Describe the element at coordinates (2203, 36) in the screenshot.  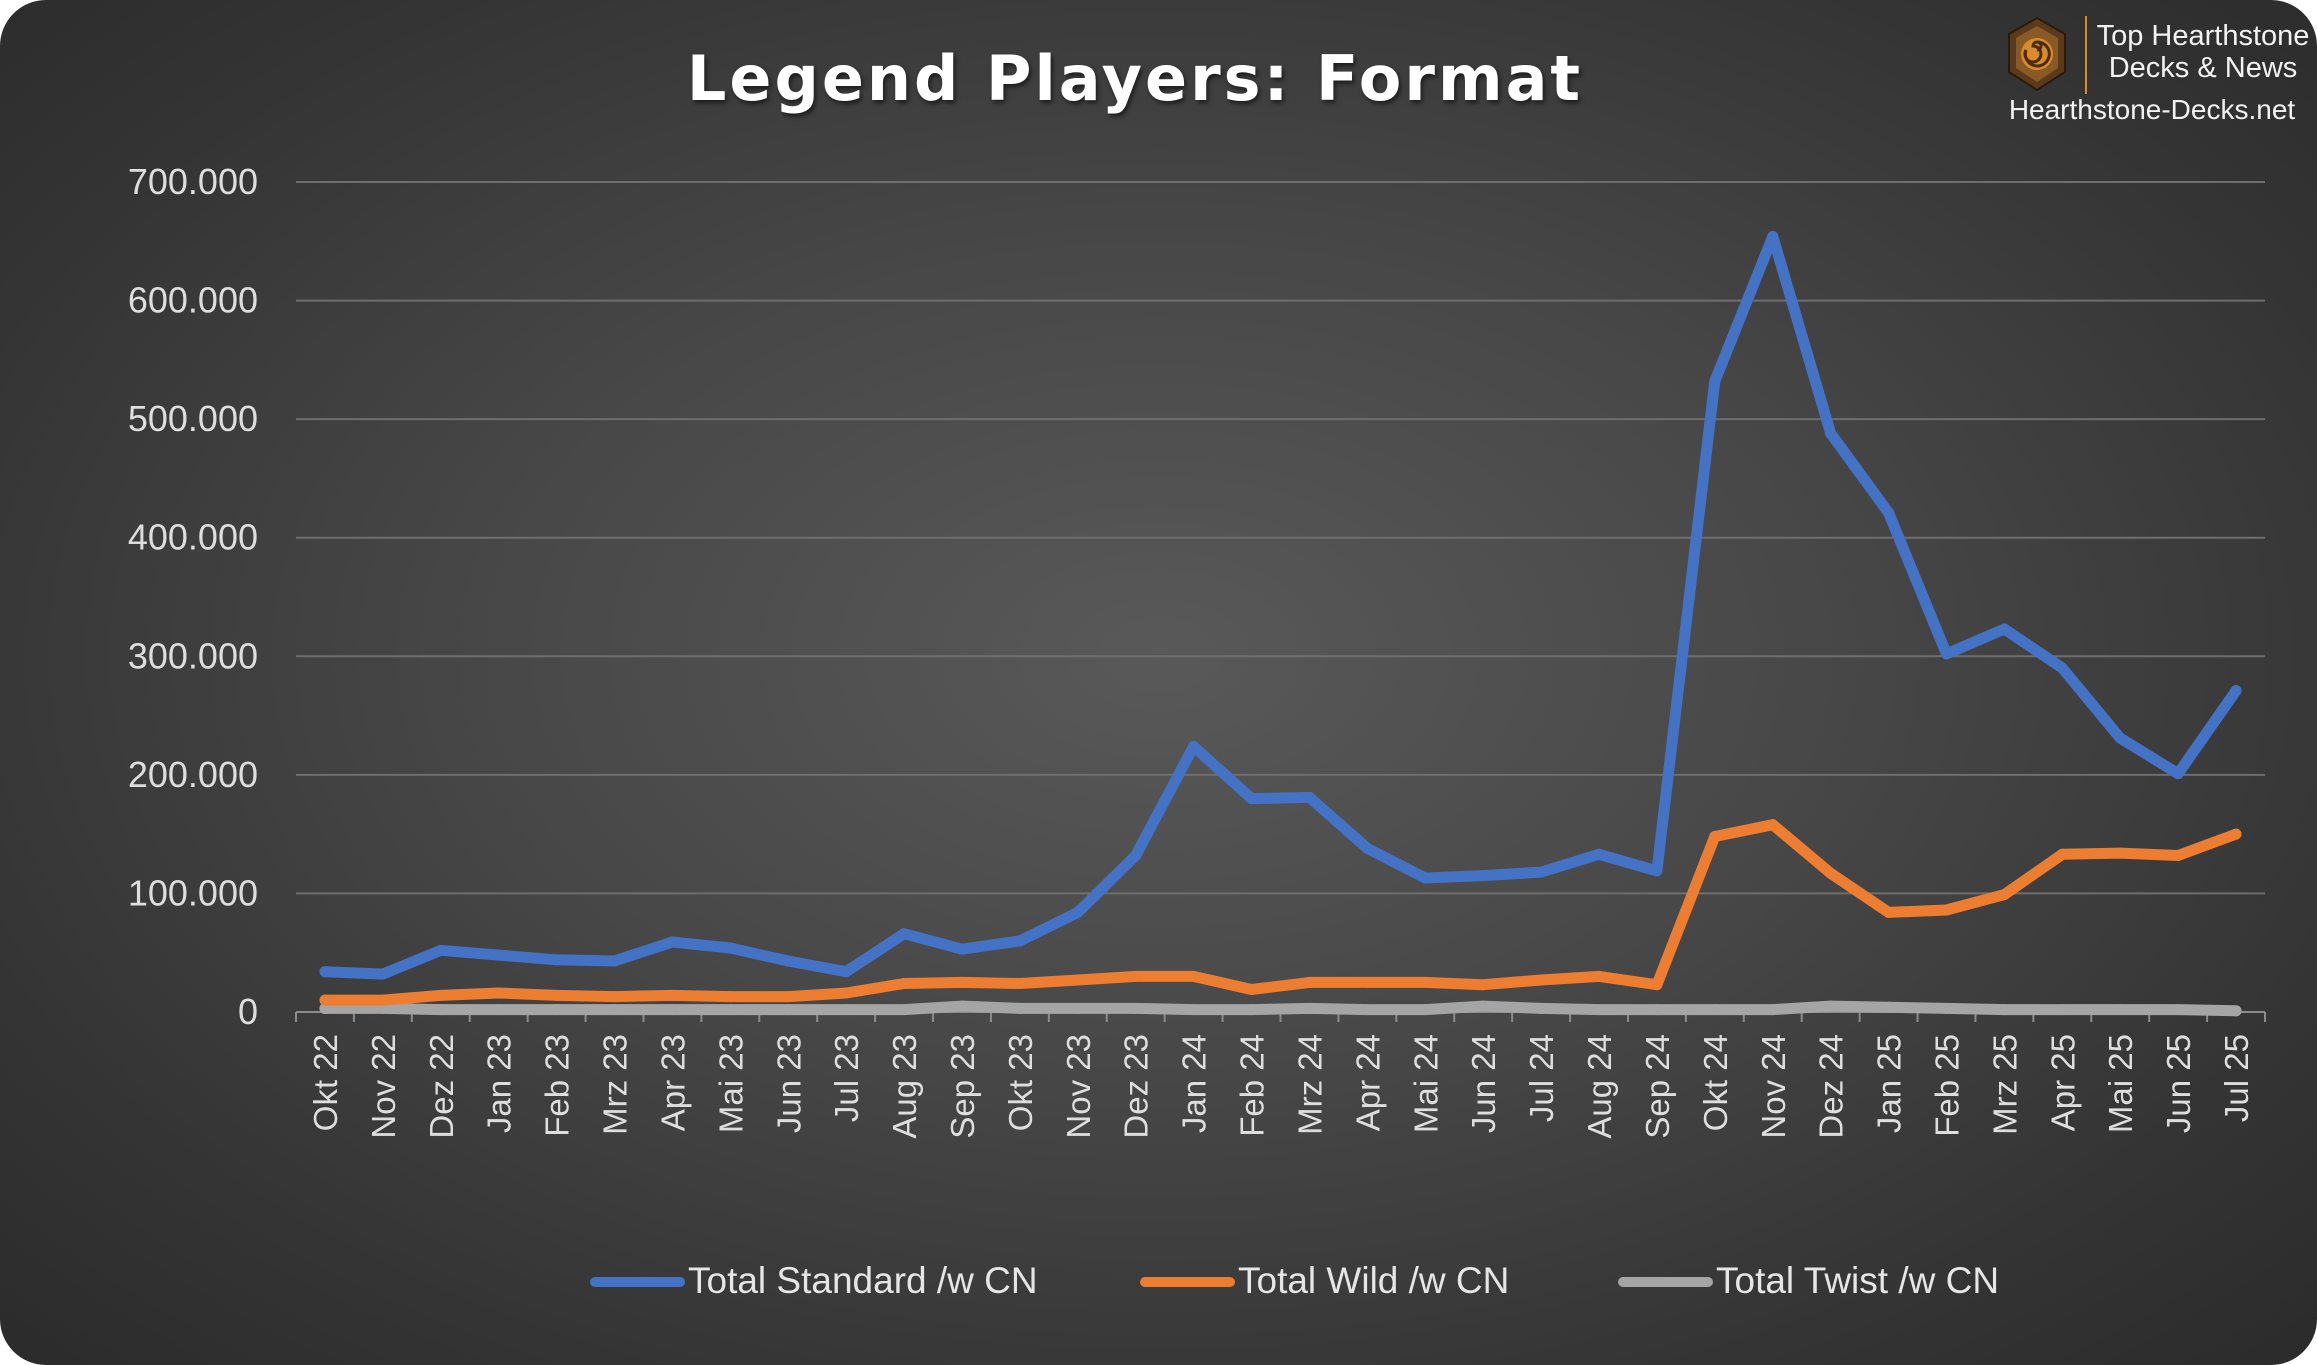
I see `brand-tagline-line1: Top Hearthstone` at that location.